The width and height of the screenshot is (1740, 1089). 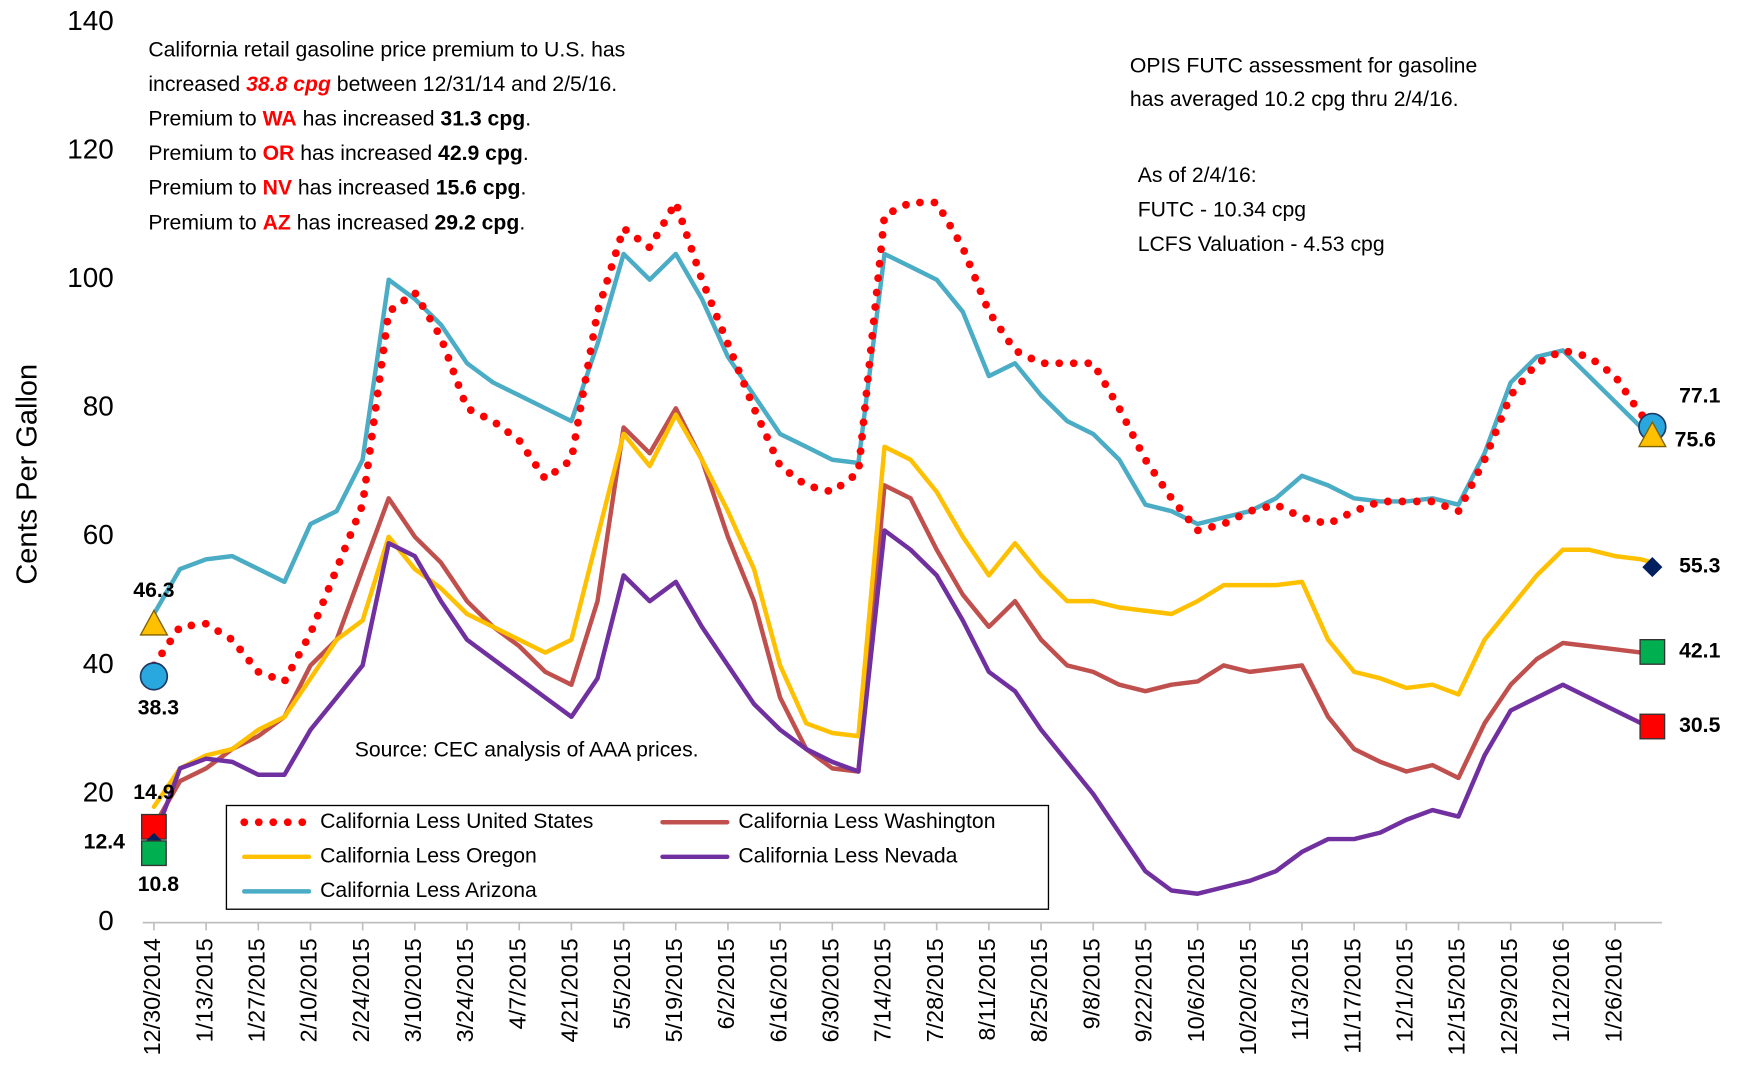 What do you see at coordinates (158, 707) in the screenshot?
I see `marker-label: 38.3` at bounding box center [158, 707].